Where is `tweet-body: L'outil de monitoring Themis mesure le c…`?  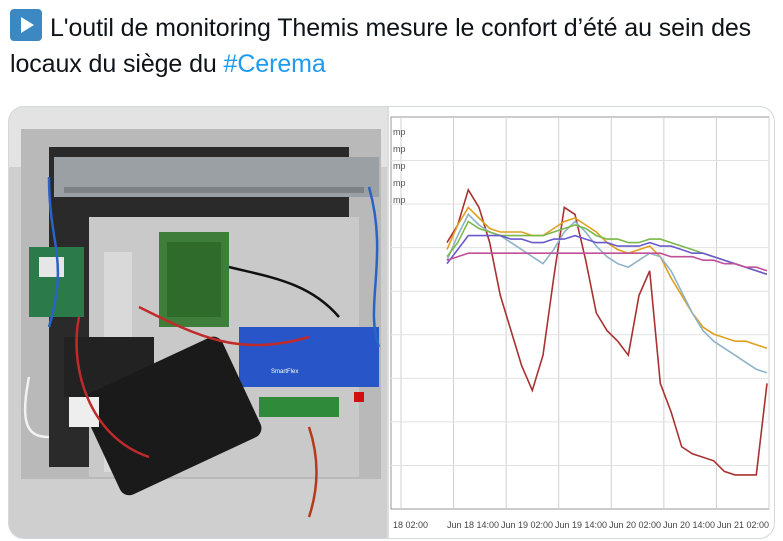 tweet-body: L'outil de monitoring Themis mesure le c… is located at coordinates (381, 46).